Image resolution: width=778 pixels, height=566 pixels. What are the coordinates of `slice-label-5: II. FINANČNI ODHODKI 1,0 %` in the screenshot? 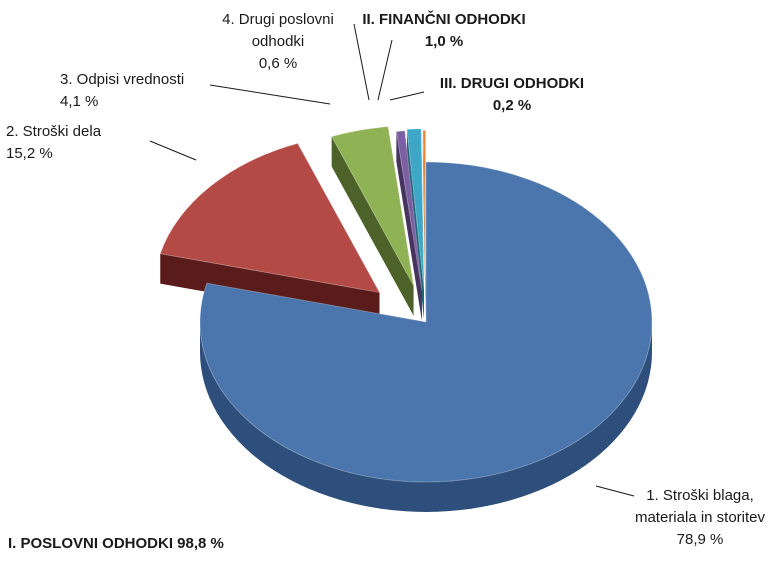 It's located at (443, 30).